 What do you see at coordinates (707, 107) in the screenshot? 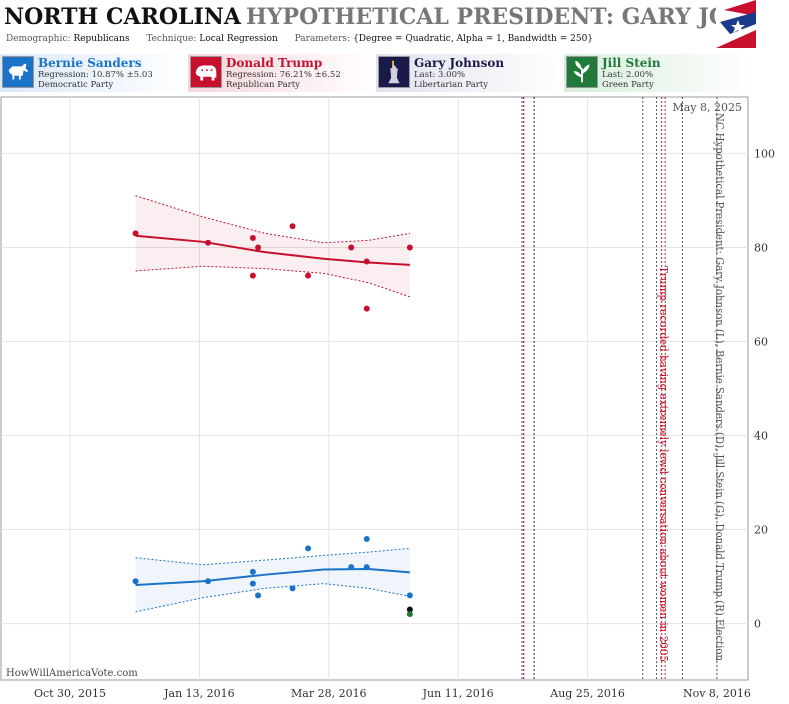
I see `date-label: May 8, 2025` at bounding box center [707, 107].